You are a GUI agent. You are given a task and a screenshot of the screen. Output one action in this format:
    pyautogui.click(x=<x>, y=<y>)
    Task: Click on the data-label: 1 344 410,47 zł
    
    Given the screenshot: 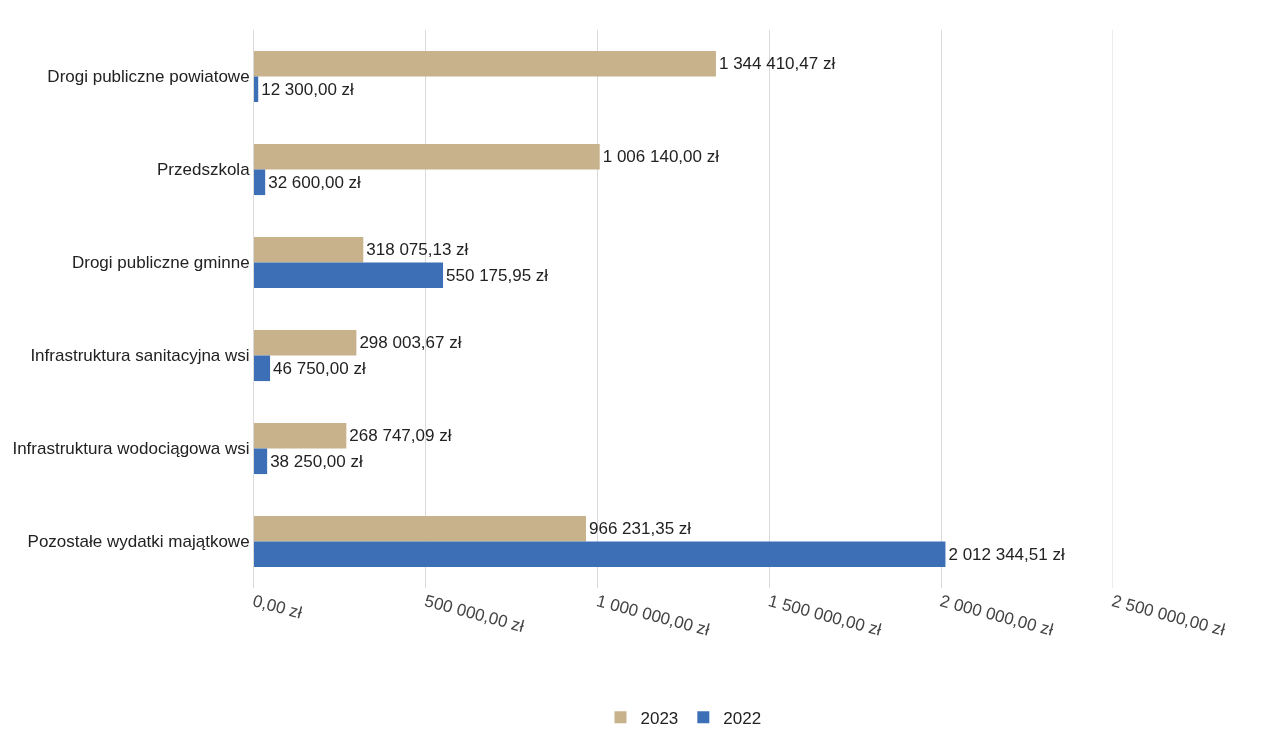 What is the action you would take?
    pyautogui.click(x=777, y=64)
    